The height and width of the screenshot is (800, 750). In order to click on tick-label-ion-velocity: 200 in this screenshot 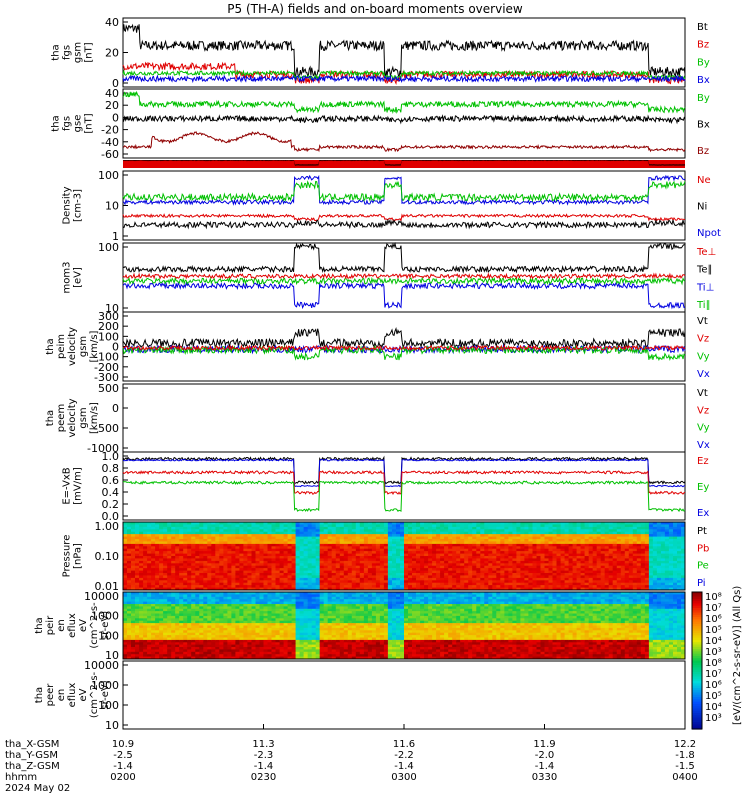, I will do `click(108, 326)`.